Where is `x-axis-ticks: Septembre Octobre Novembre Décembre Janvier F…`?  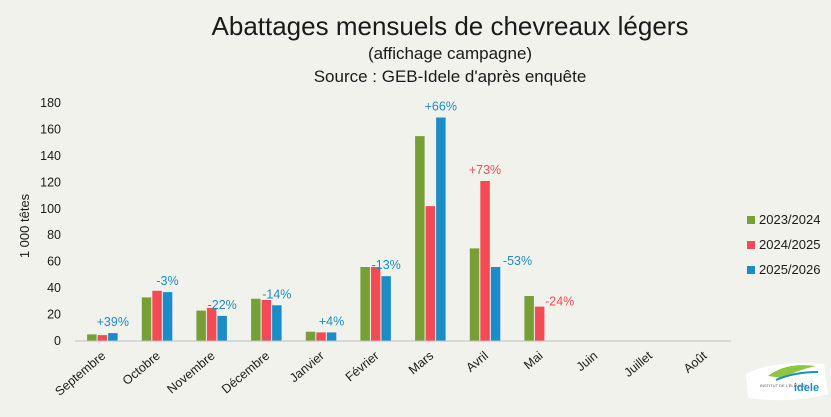
x-axis-ticks: Septembre Octobre Novembre Décembre Janvier F… is located at coordinates (381, 373).